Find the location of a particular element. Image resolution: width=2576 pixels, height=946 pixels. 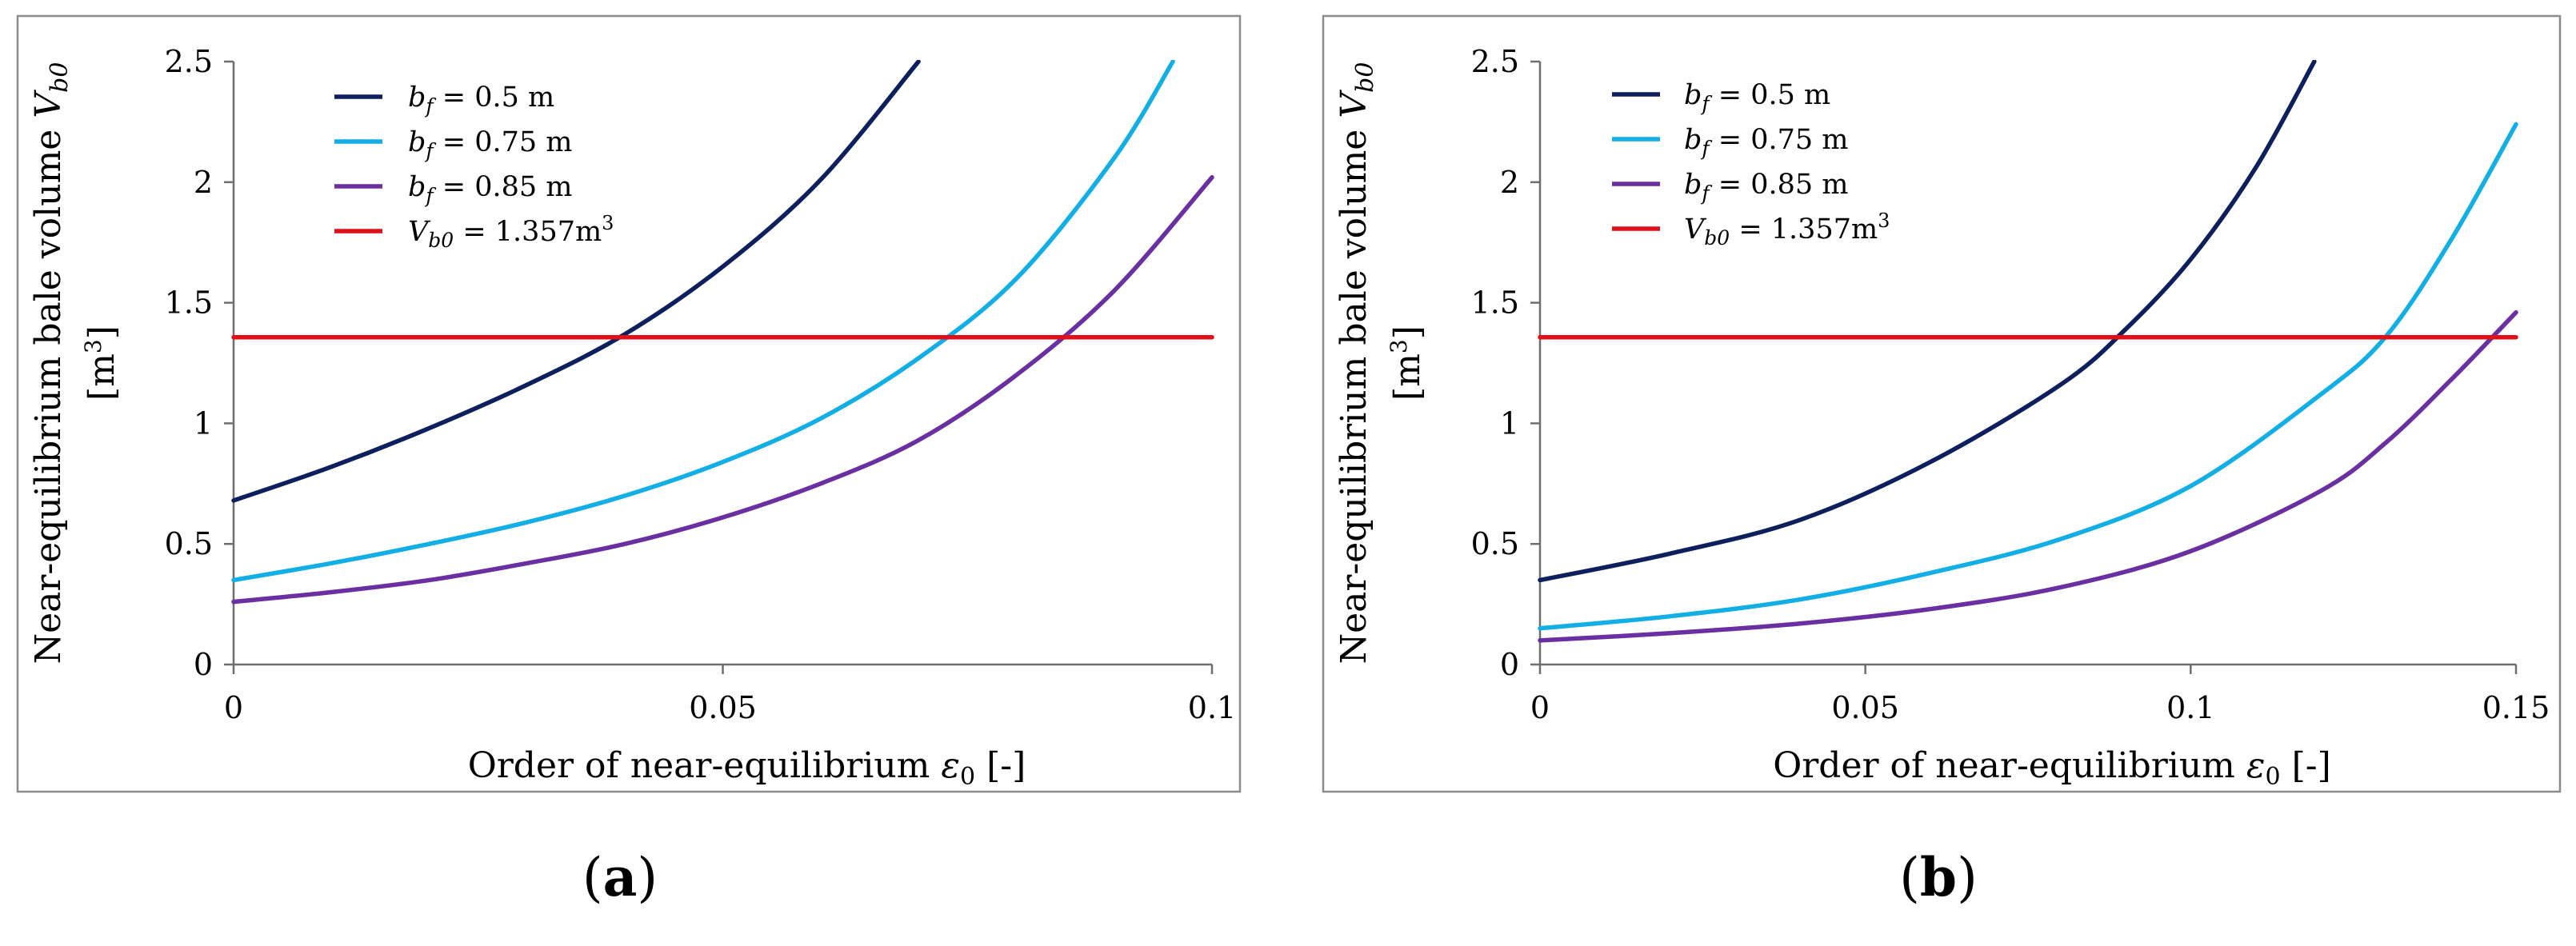

panel-label-letter: a is located at coordinates (620, 877).